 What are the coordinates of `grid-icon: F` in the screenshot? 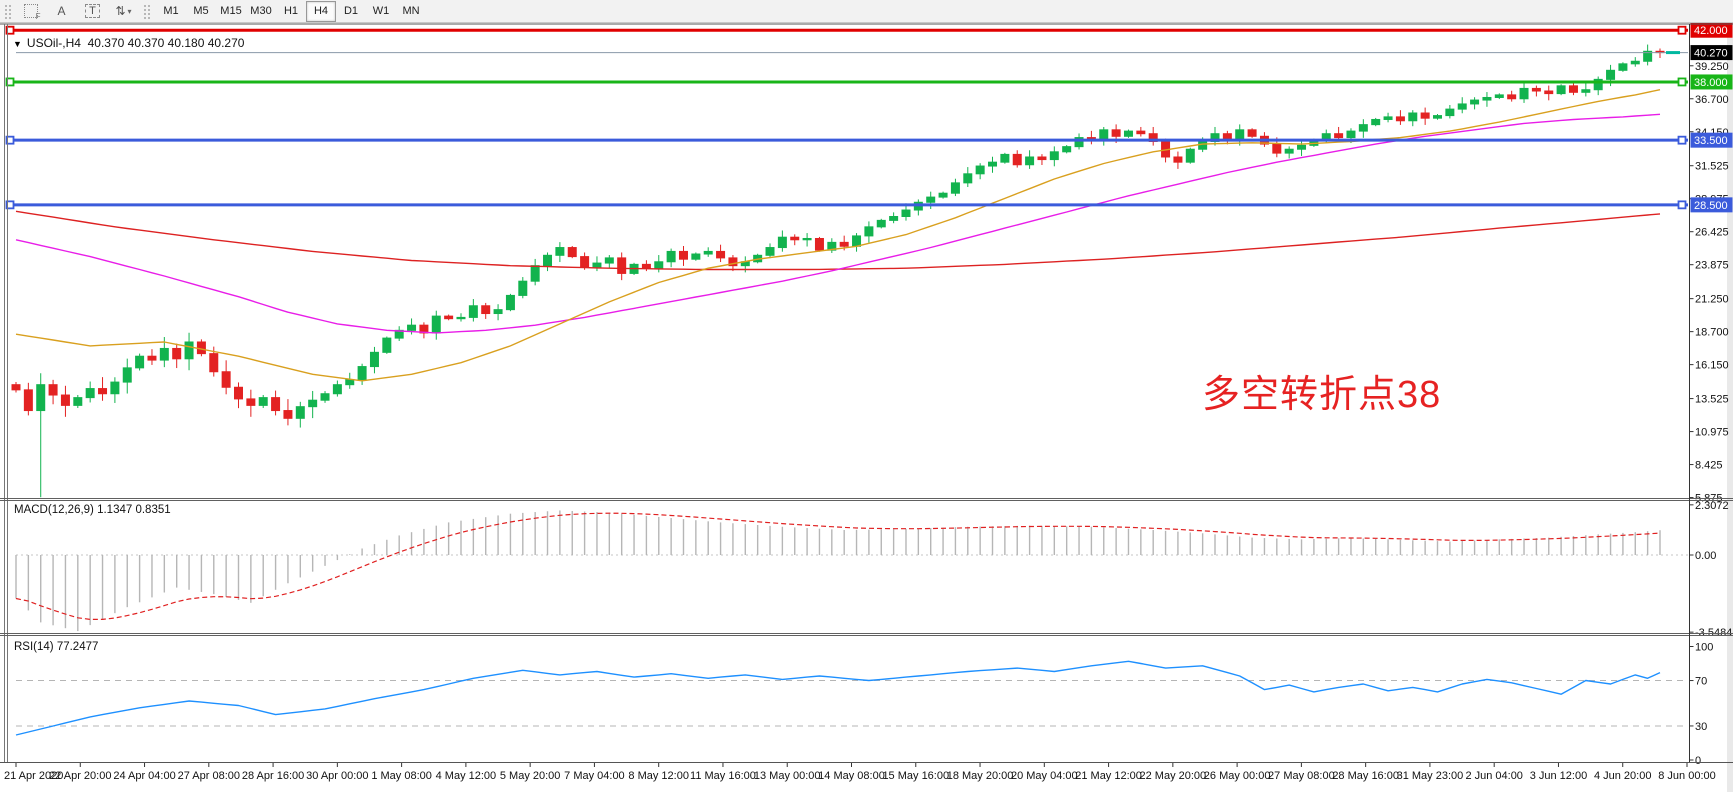 It's located at (32, 12).